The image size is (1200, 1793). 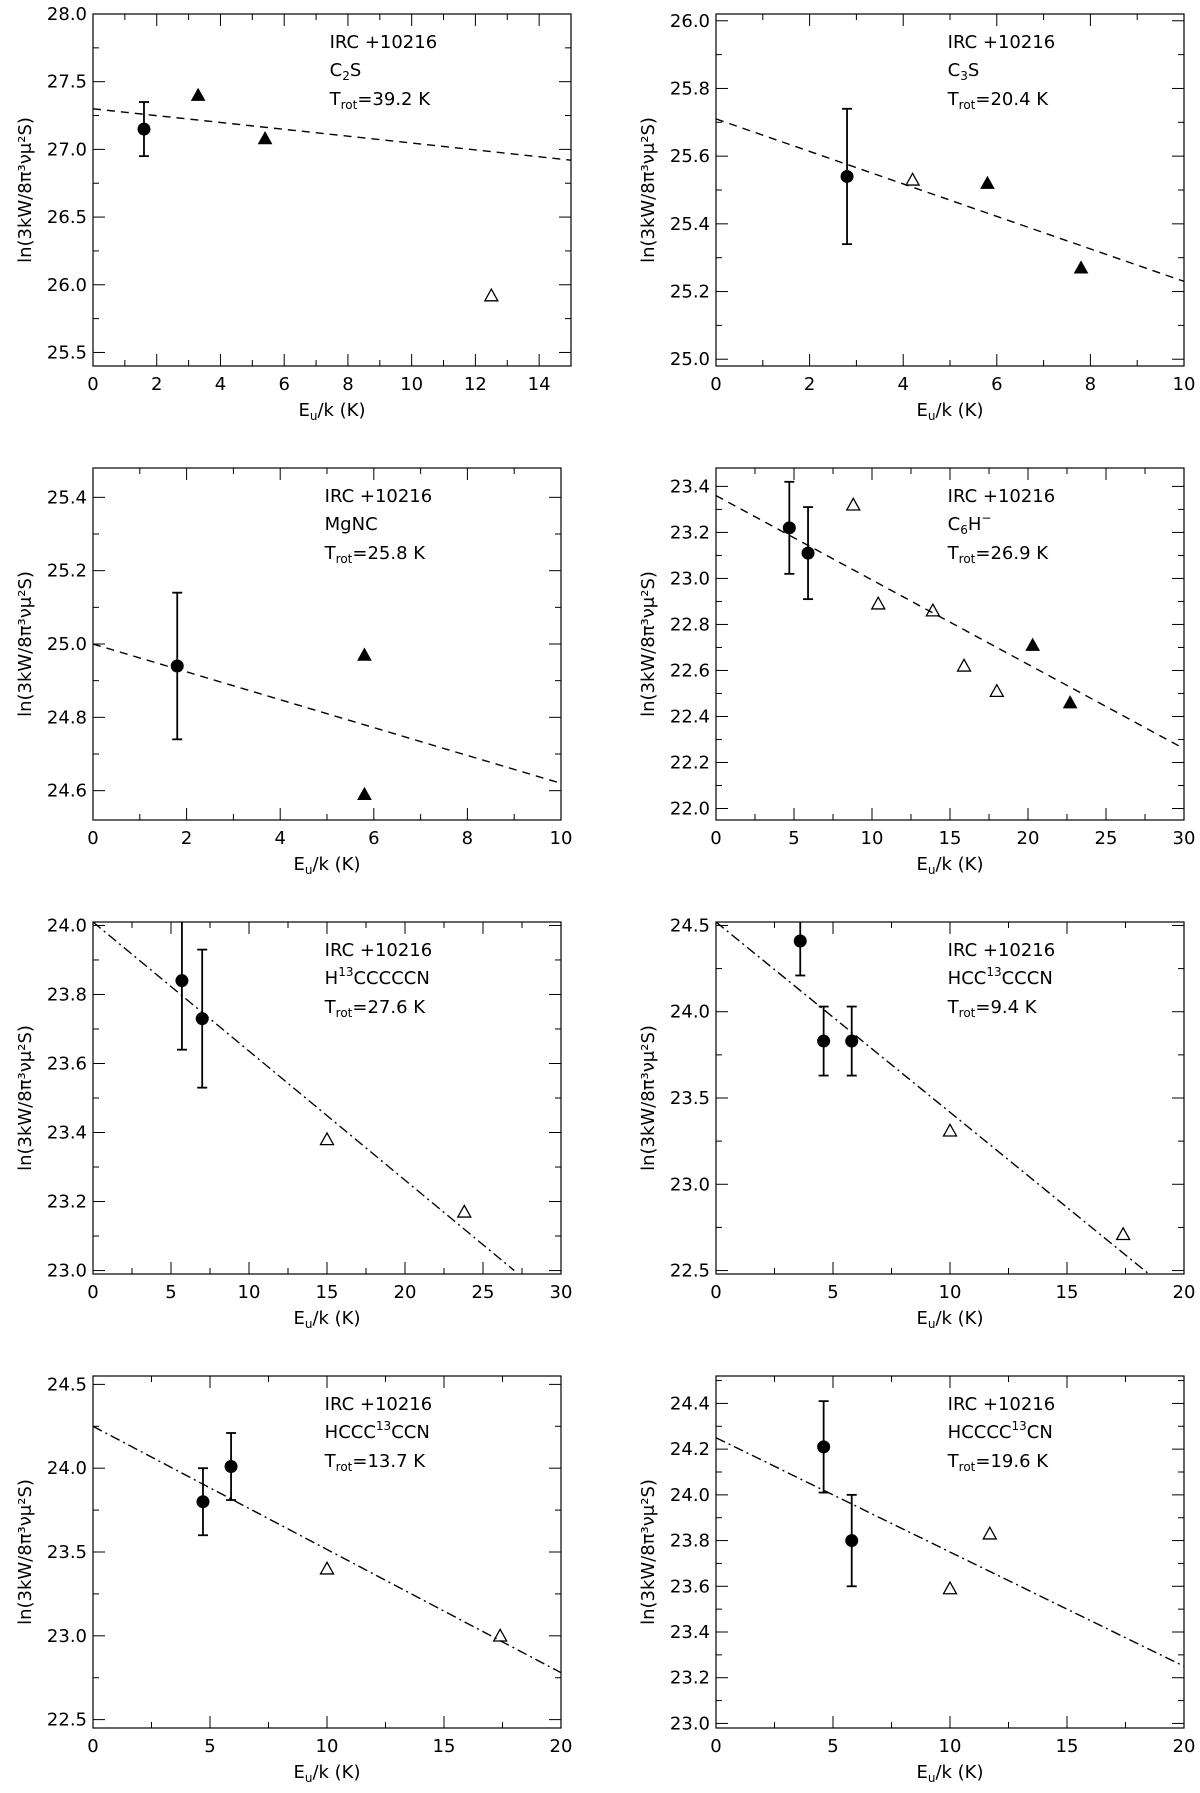 I want to click on x-tick-label: 8, so click(x=467, y=838).